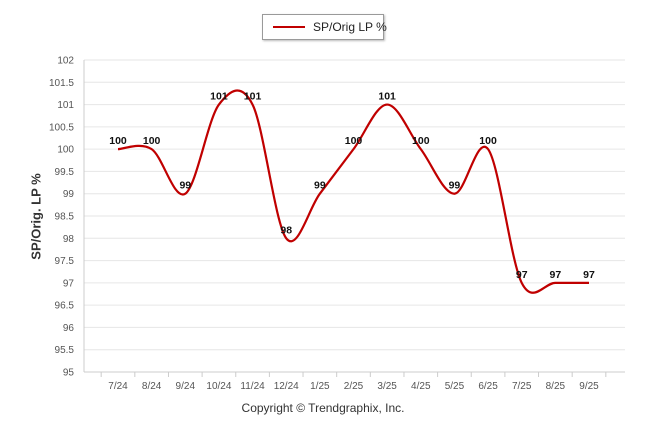  I want to click on x-tick-label: 8/25, so click(556, 386).